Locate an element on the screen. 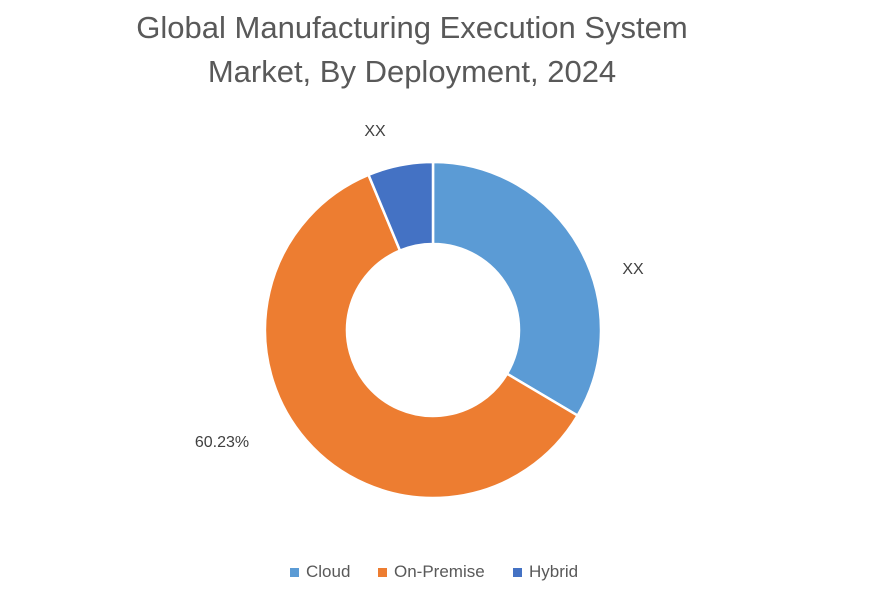  data-label-on-premise: 60.23% is located at coordinates (222, 442).